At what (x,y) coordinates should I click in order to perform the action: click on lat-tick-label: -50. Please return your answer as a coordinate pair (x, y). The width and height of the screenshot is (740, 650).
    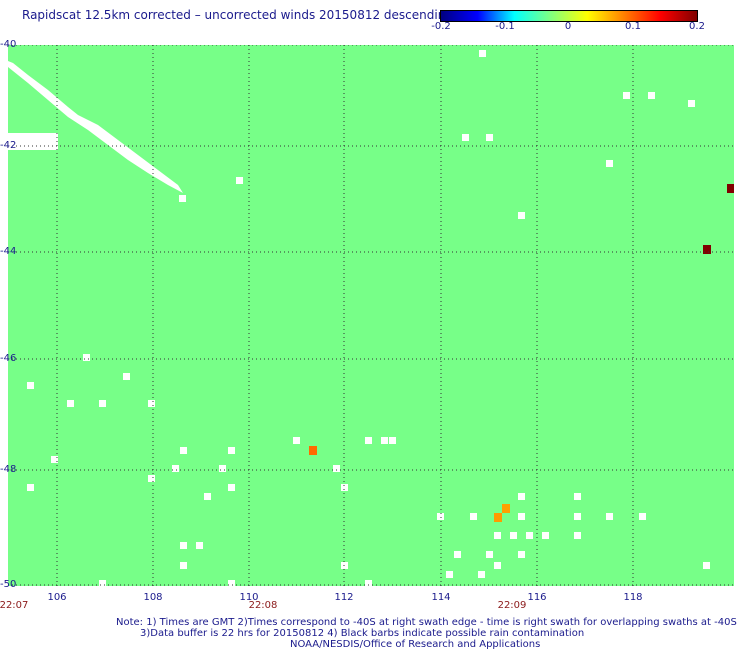
    Looking at the image, I should click on (8, 584).